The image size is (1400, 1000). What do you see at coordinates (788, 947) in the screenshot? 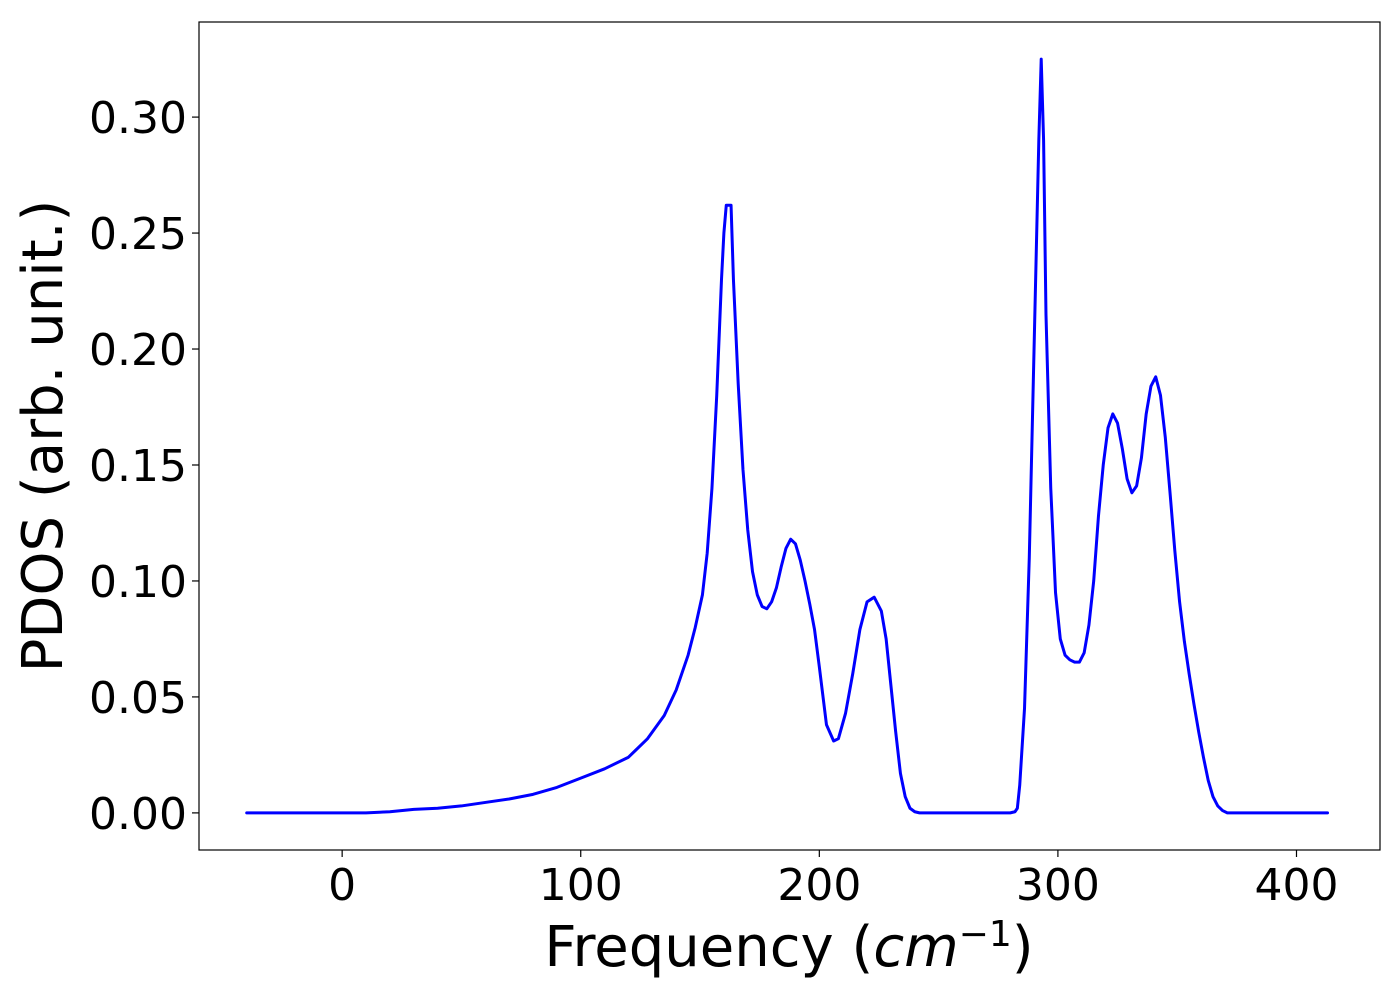
I see `x-axis-label: Frequency (cm−1)` at bounding box center [788, 947].